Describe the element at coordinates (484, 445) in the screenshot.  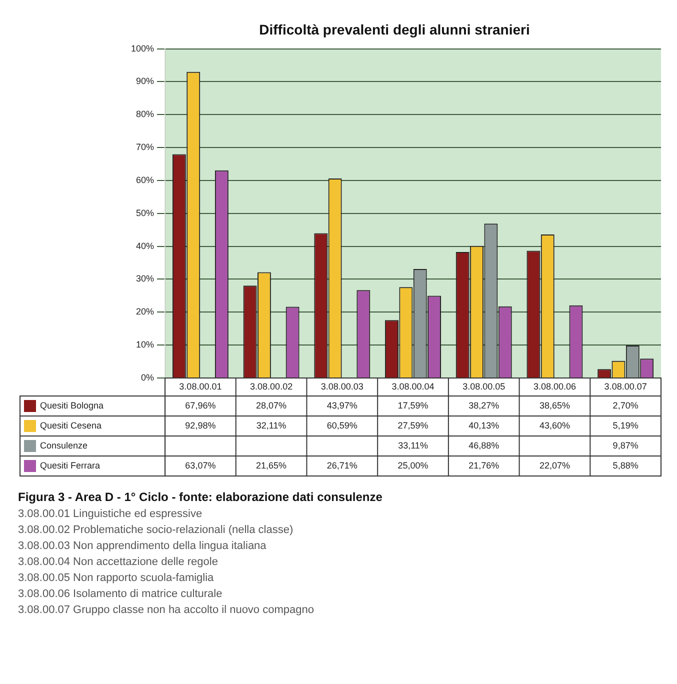
I see `data-label: 46,88%` at that location.